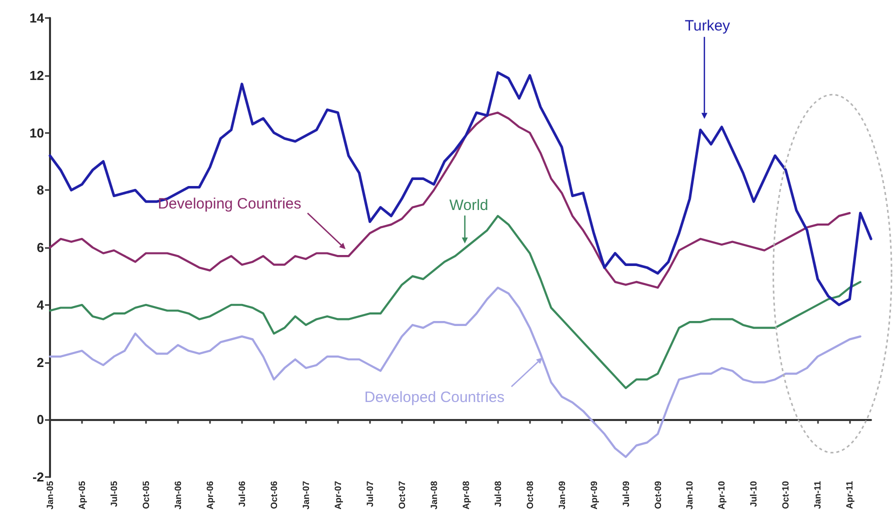  I want to click on text: Developing Countries, so click(230, 204).